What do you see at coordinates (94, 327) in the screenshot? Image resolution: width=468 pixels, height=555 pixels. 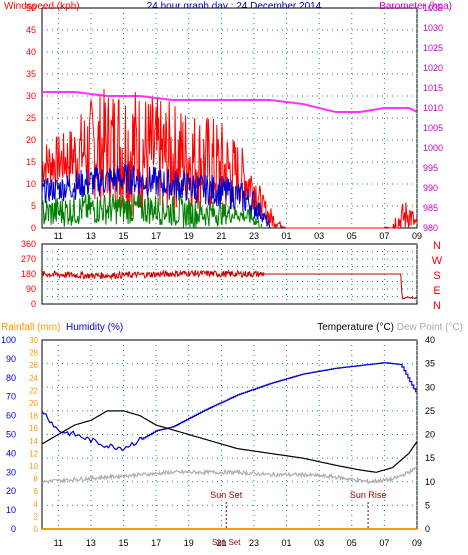 I see `humidity-axis-label: Humidity (%)` at bounding box center [94, 327].